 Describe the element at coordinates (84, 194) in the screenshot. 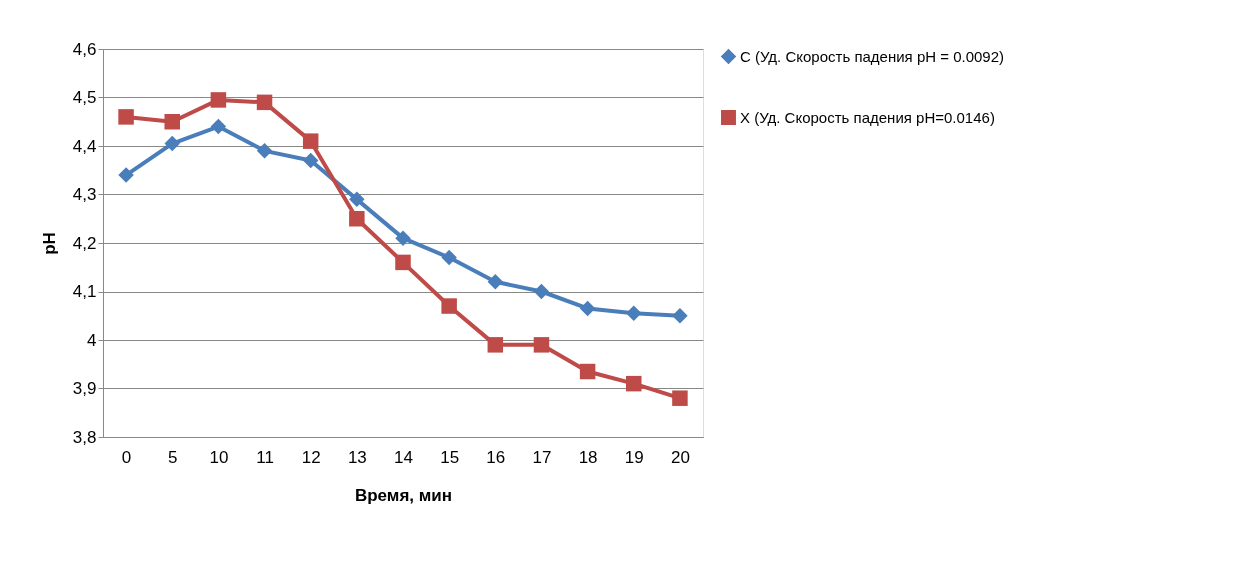

I see `y-tick-label: 4,3` at that location.